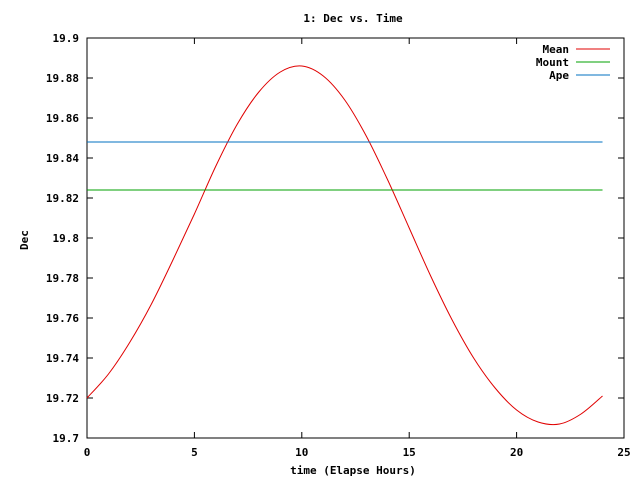 The height and width of the screenshot is (480, 640). Describe the element at coordinates (62, 358) in the screenshot. I see `y-tick-label: 19.74` at that location.